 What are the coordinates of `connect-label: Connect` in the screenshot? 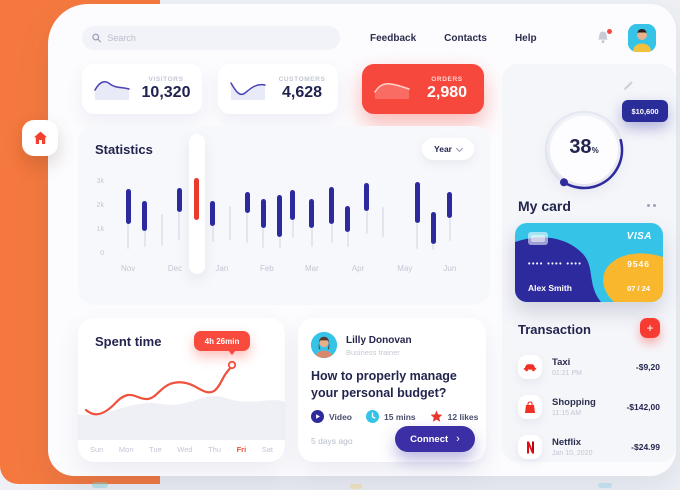 It's located at (429, 439).